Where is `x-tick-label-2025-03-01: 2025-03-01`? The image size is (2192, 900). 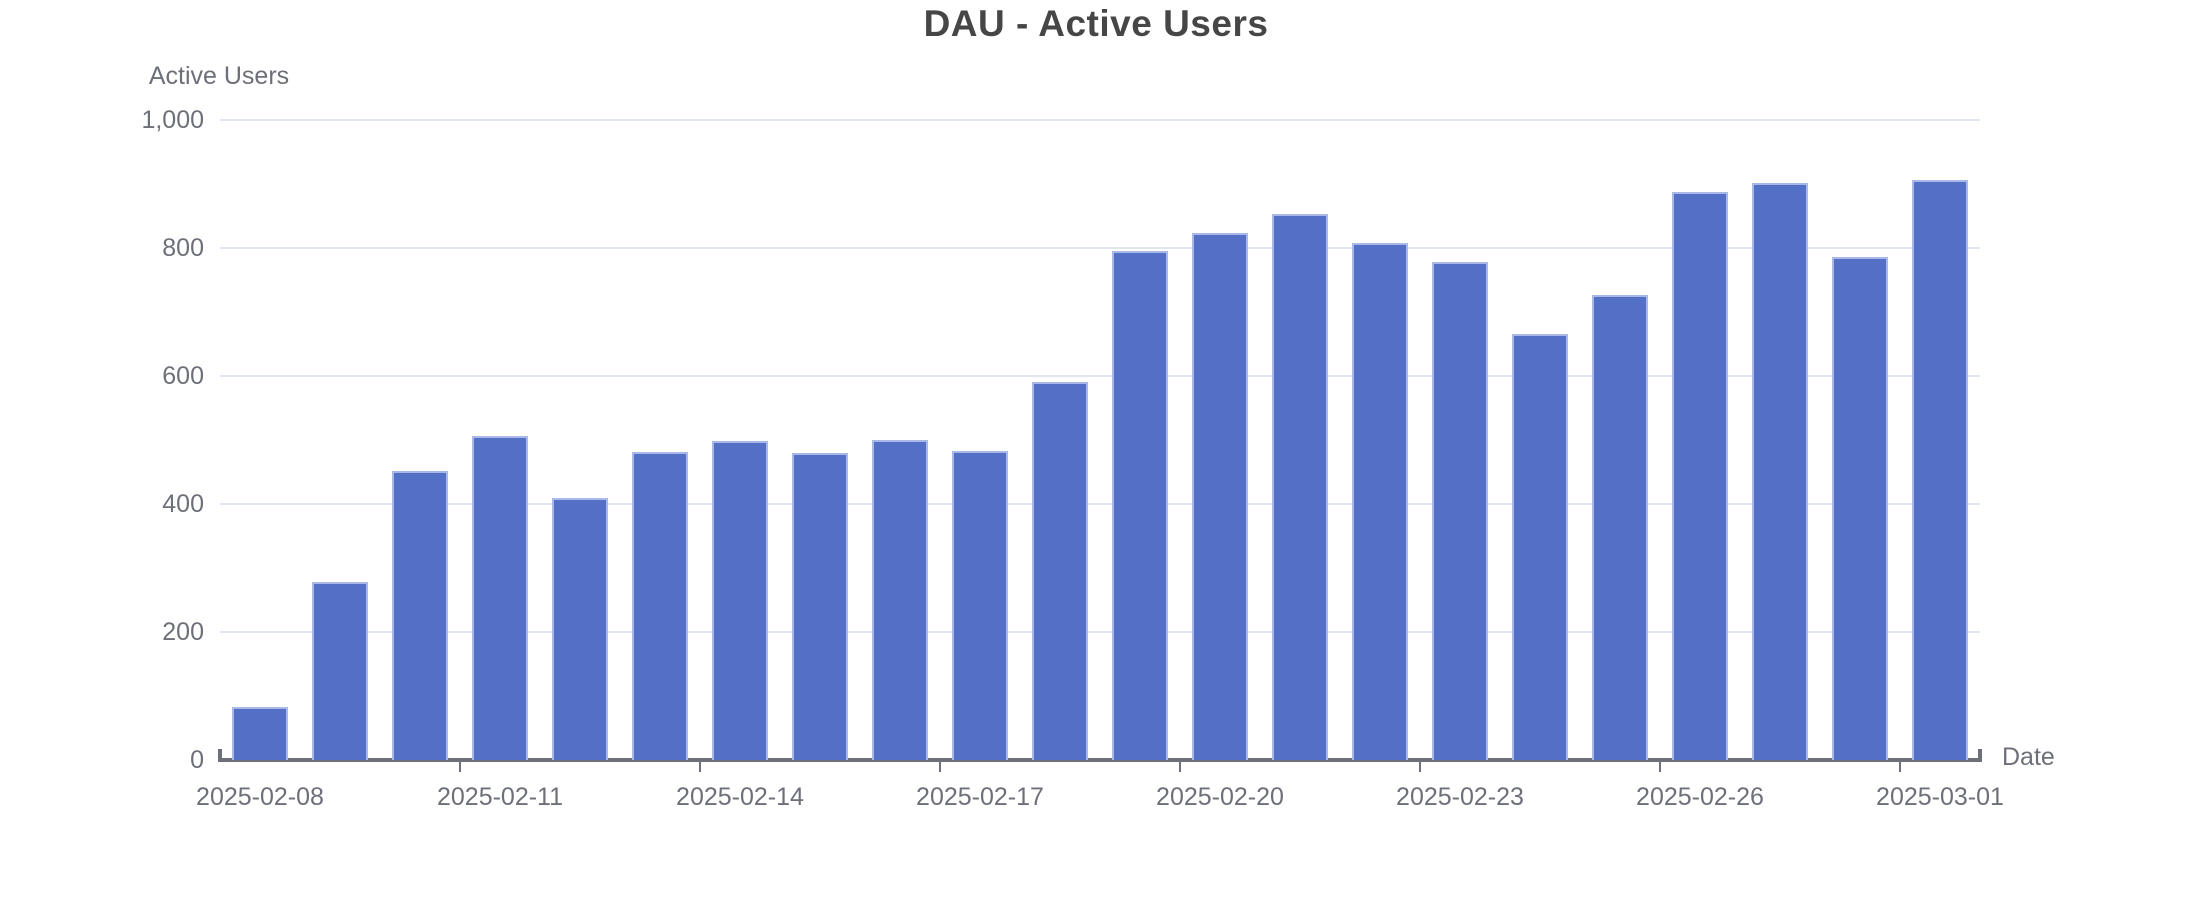
x-tick-label-2025-03-01: 2025-03-01 is located at coordinates (1940, 797).